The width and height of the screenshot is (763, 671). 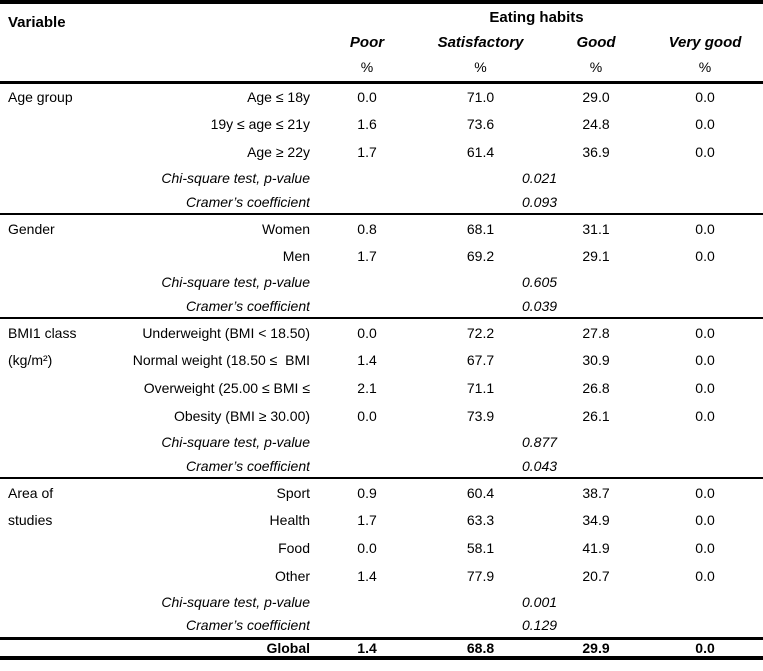 What do you see at coordinates (596, 520) in the screenshot?
I see `value-cell: 34.9` at bounding box center [596, 520].